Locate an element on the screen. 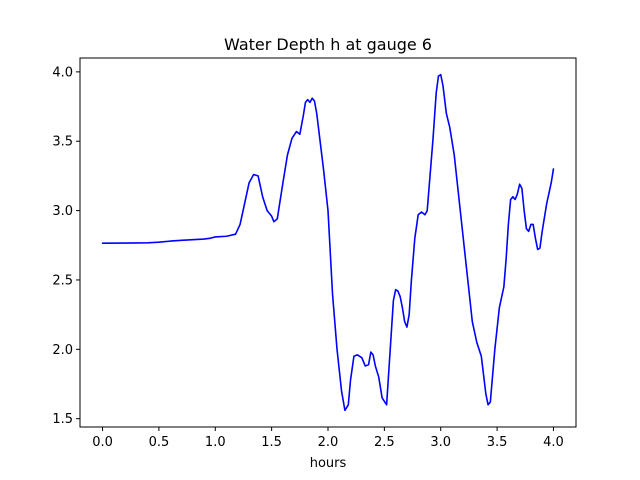 This screenshot has height=480, width=640. y-tick-label: 3.5 is located at coordinates (62, 142).